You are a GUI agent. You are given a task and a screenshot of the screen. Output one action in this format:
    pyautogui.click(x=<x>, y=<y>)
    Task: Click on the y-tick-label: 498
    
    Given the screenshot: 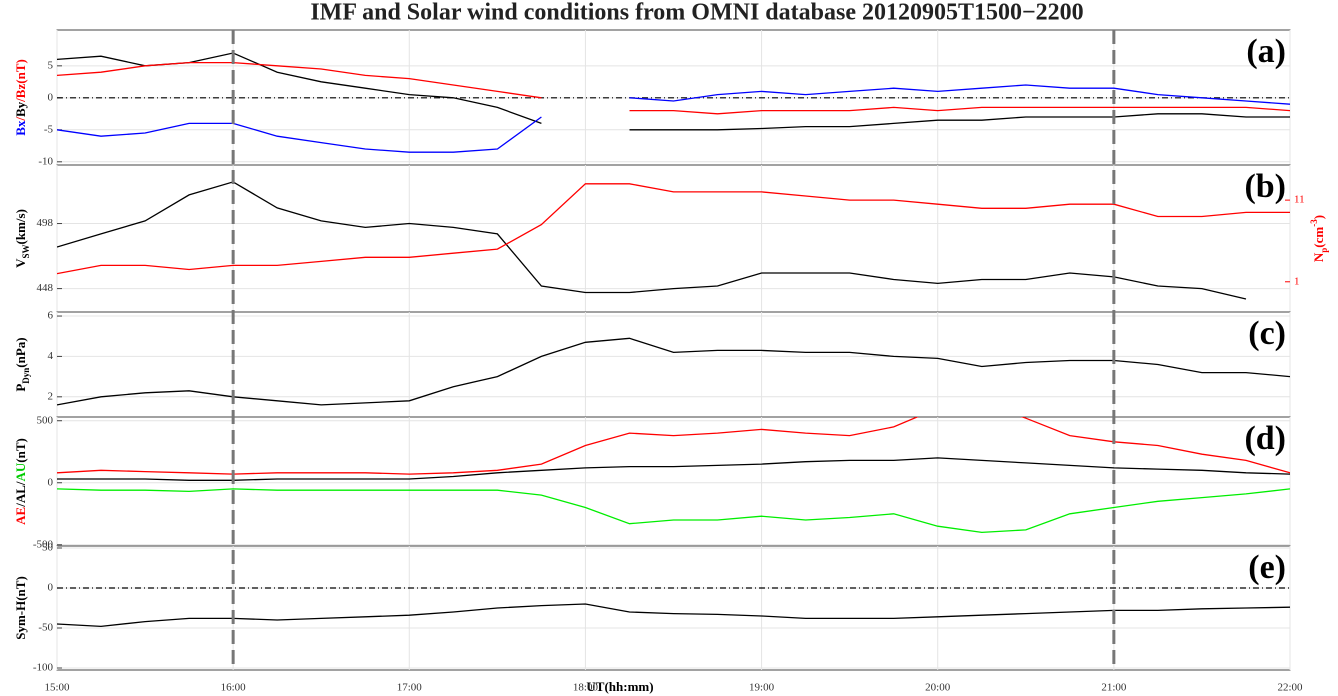 What is the action you would take?
    pyautogui.click(x=45, y=223)
    